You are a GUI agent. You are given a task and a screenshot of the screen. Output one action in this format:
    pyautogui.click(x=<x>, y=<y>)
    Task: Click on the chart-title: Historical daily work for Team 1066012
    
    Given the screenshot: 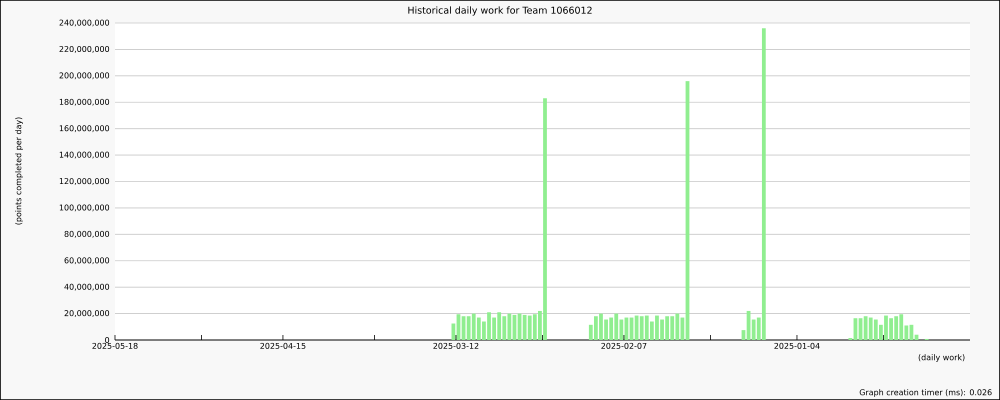 What is the action you would take?
    pyautogui.click(x=500, y=11)
    